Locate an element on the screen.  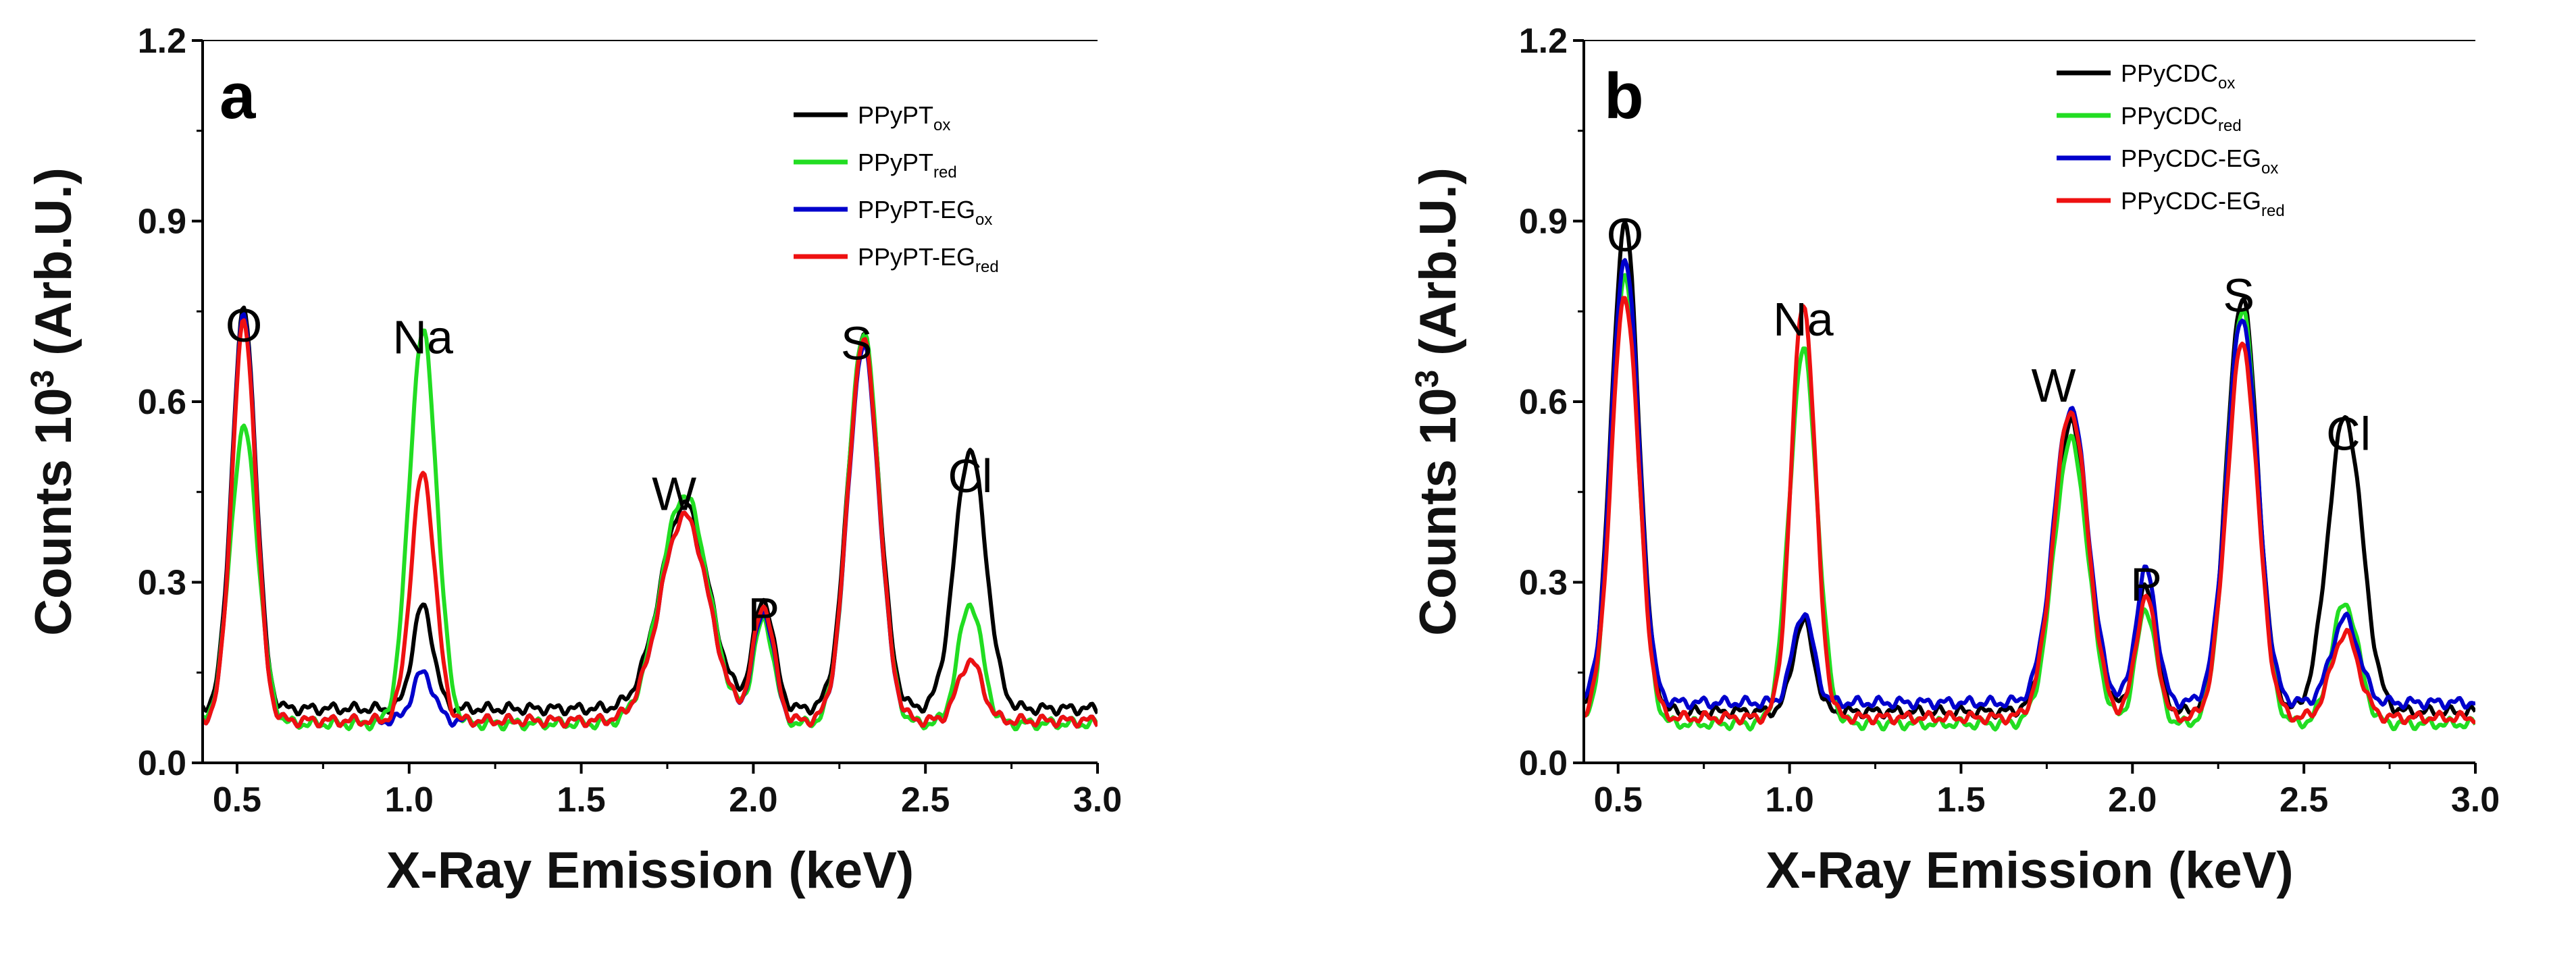
panel-a-legend-label: PPyPTox is located at coordinates (904, 118).